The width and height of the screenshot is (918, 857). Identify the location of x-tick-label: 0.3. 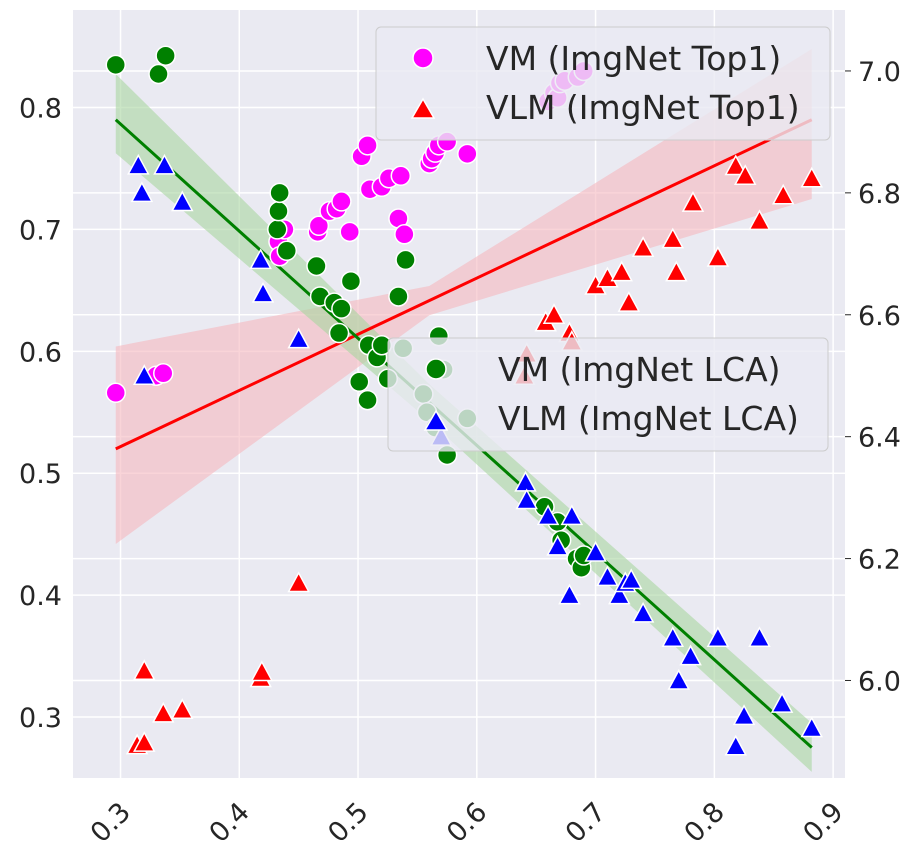
(111, 823).